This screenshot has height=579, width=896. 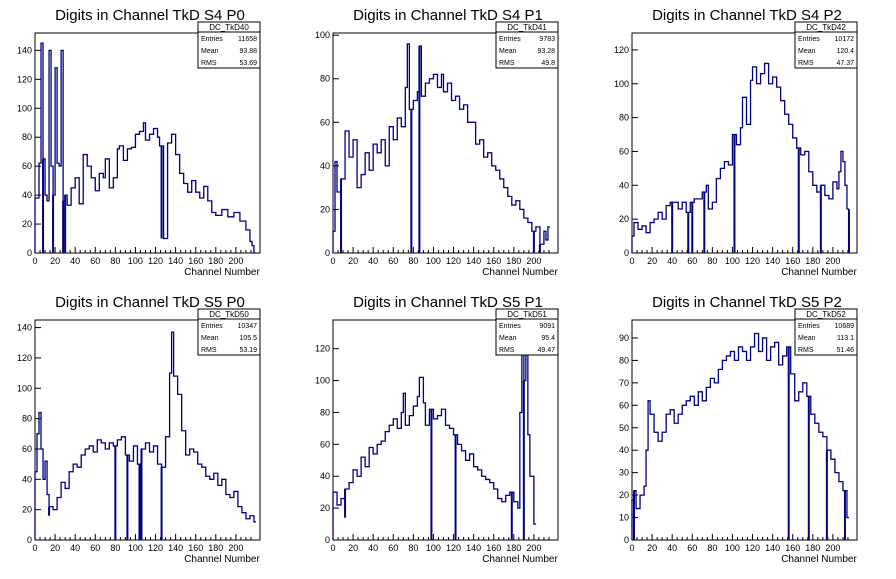 I want to click on x-tick-label: 180, so click(x=215, y=548).